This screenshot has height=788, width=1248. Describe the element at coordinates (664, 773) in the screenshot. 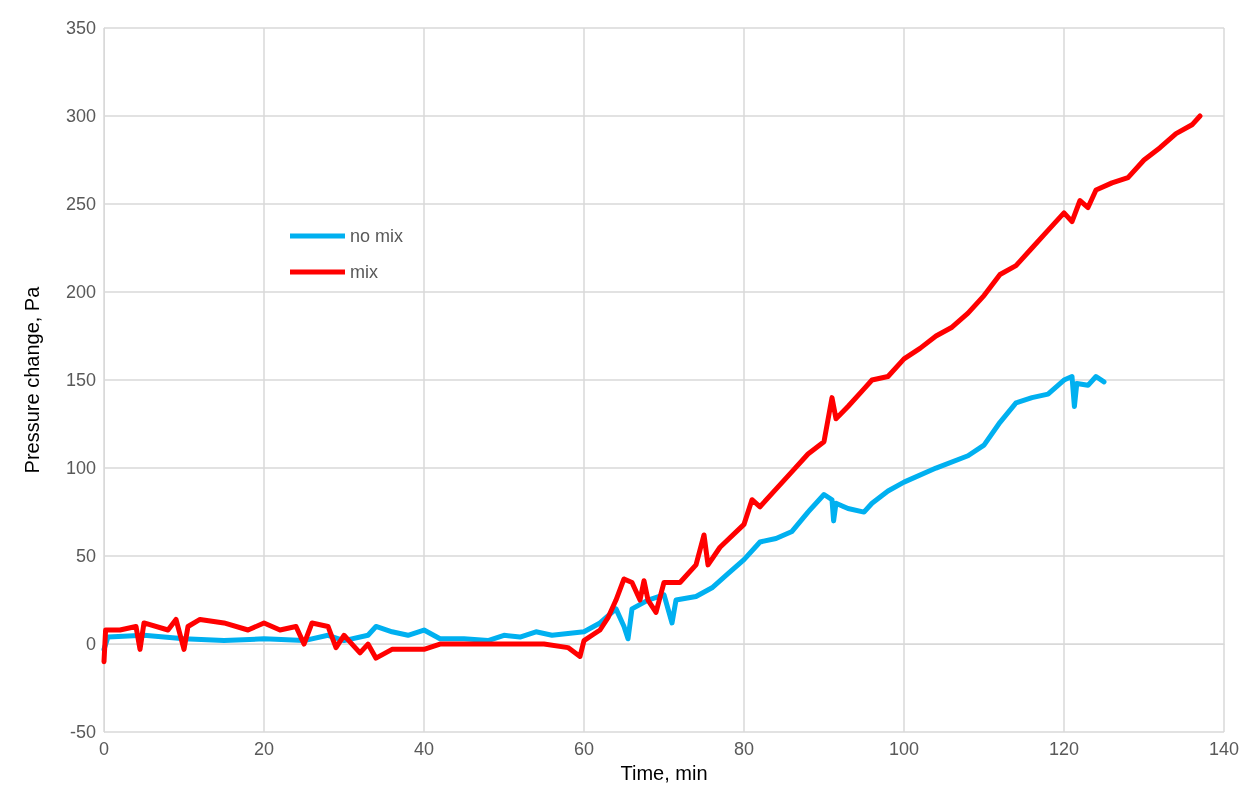

I see `x-axis-title: Time, min` at that location.